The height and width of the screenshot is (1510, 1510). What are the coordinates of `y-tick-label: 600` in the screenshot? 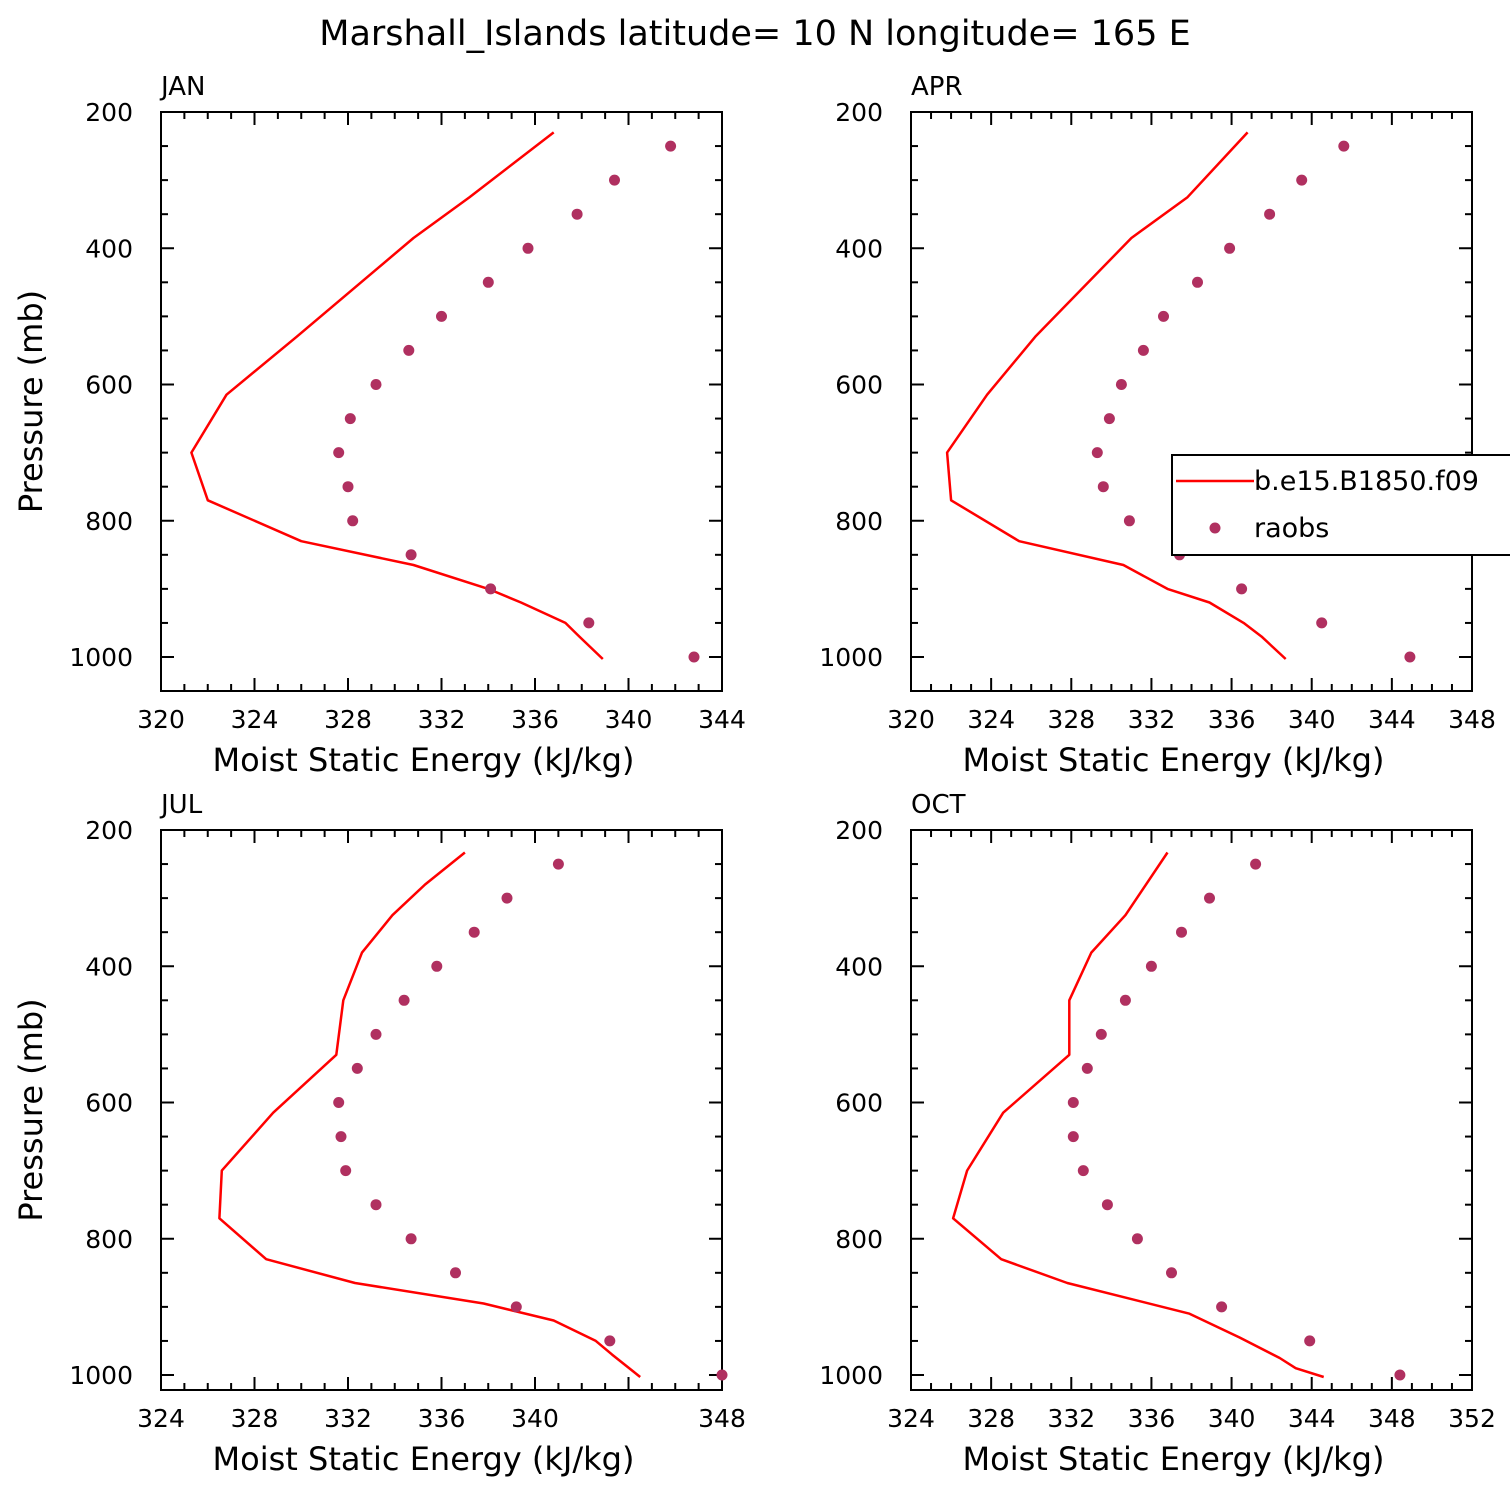 It's located at (109, 1103).